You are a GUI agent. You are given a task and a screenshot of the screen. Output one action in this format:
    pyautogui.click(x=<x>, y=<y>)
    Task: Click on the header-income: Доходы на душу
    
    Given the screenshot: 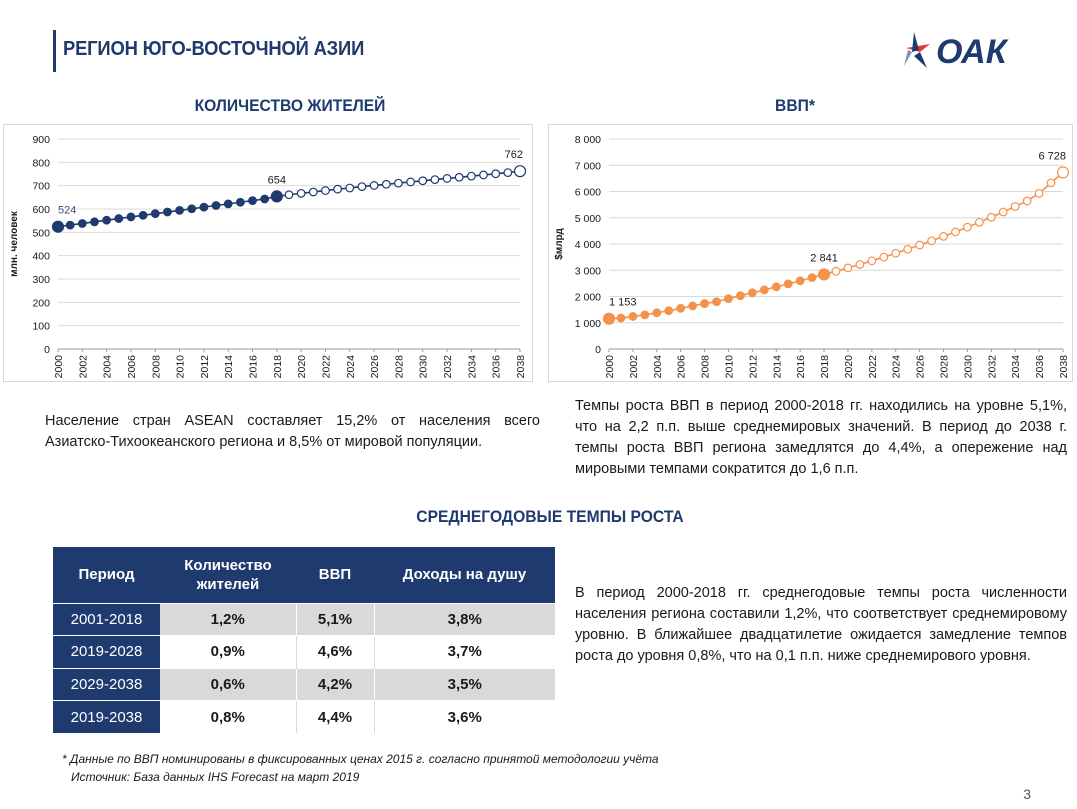 What is the action you would take?
    pyautogui.click(x=464, y=575)
    